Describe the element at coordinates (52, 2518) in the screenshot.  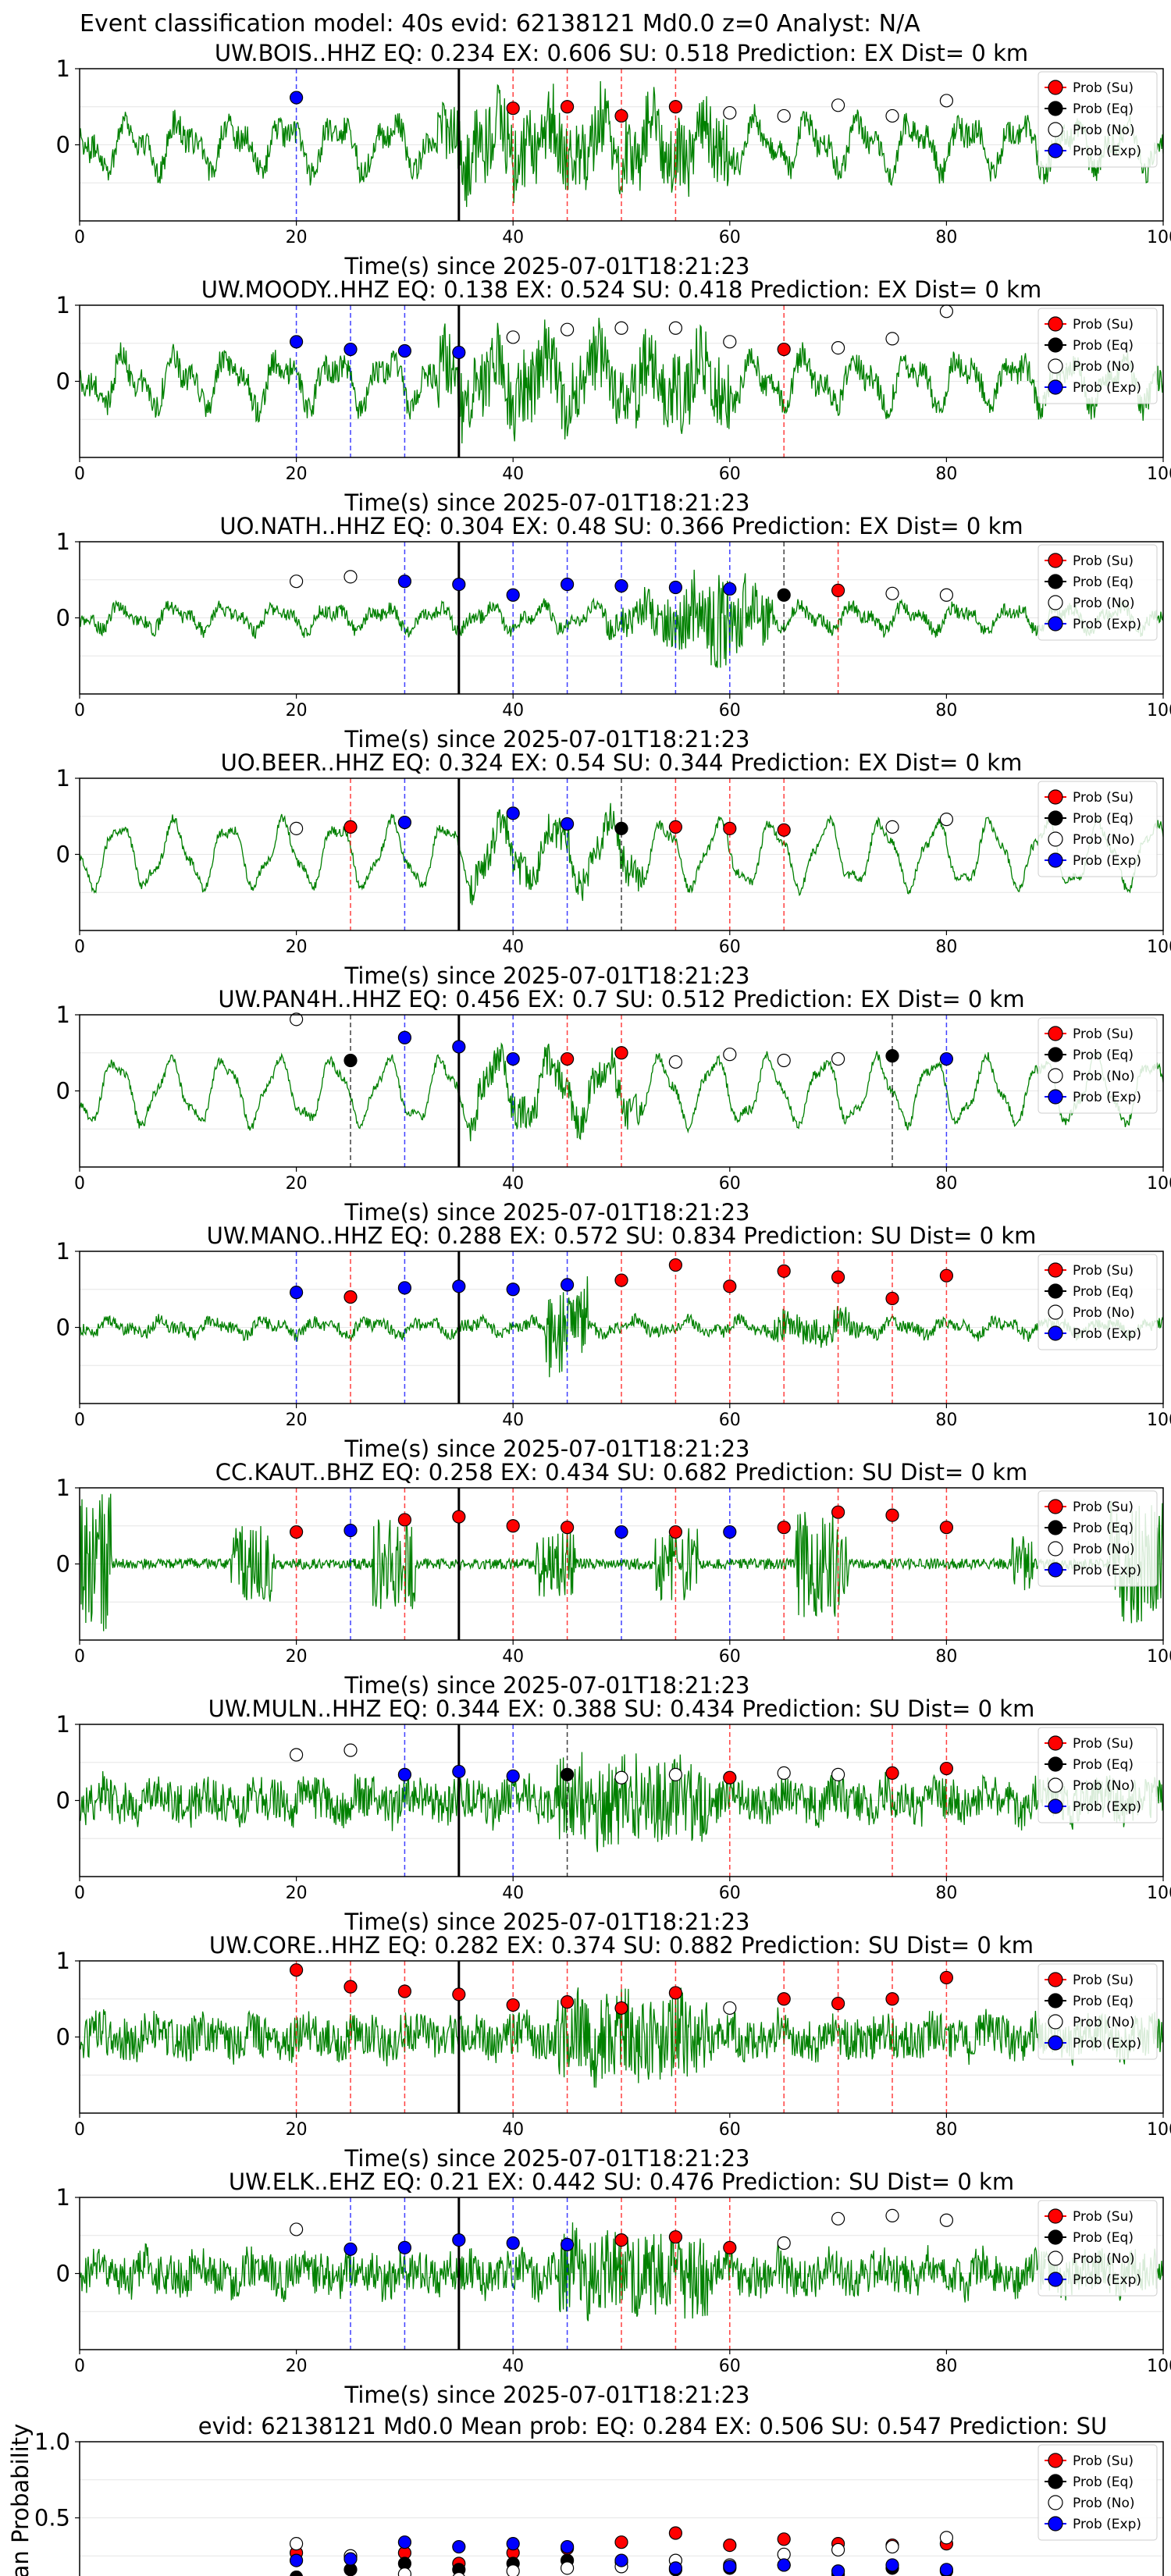
I see `y-tick-label: 0.5` at that location.